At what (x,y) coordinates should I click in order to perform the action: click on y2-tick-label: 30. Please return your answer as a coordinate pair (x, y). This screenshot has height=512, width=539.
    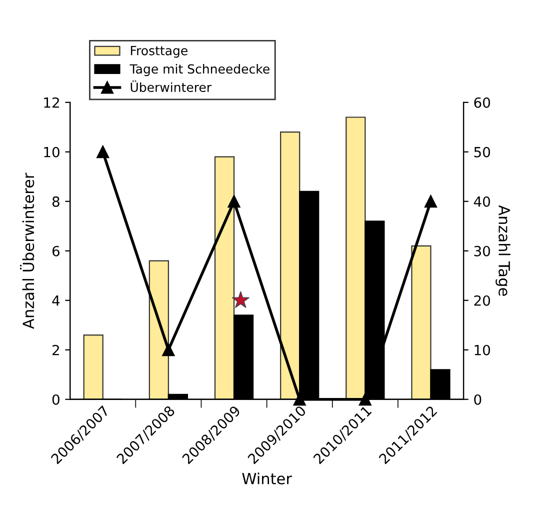
    Looking at the image, I should click on (482, 251).